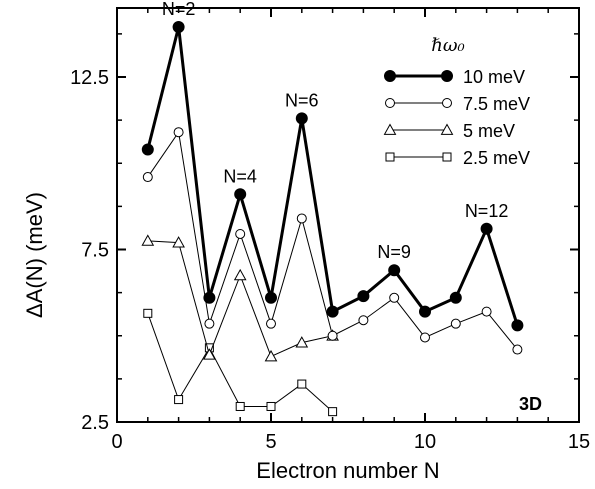  Describe the element at coordinates (347, 470) in the screenshot. I see `x-axis-label: Electron number N` at that location.